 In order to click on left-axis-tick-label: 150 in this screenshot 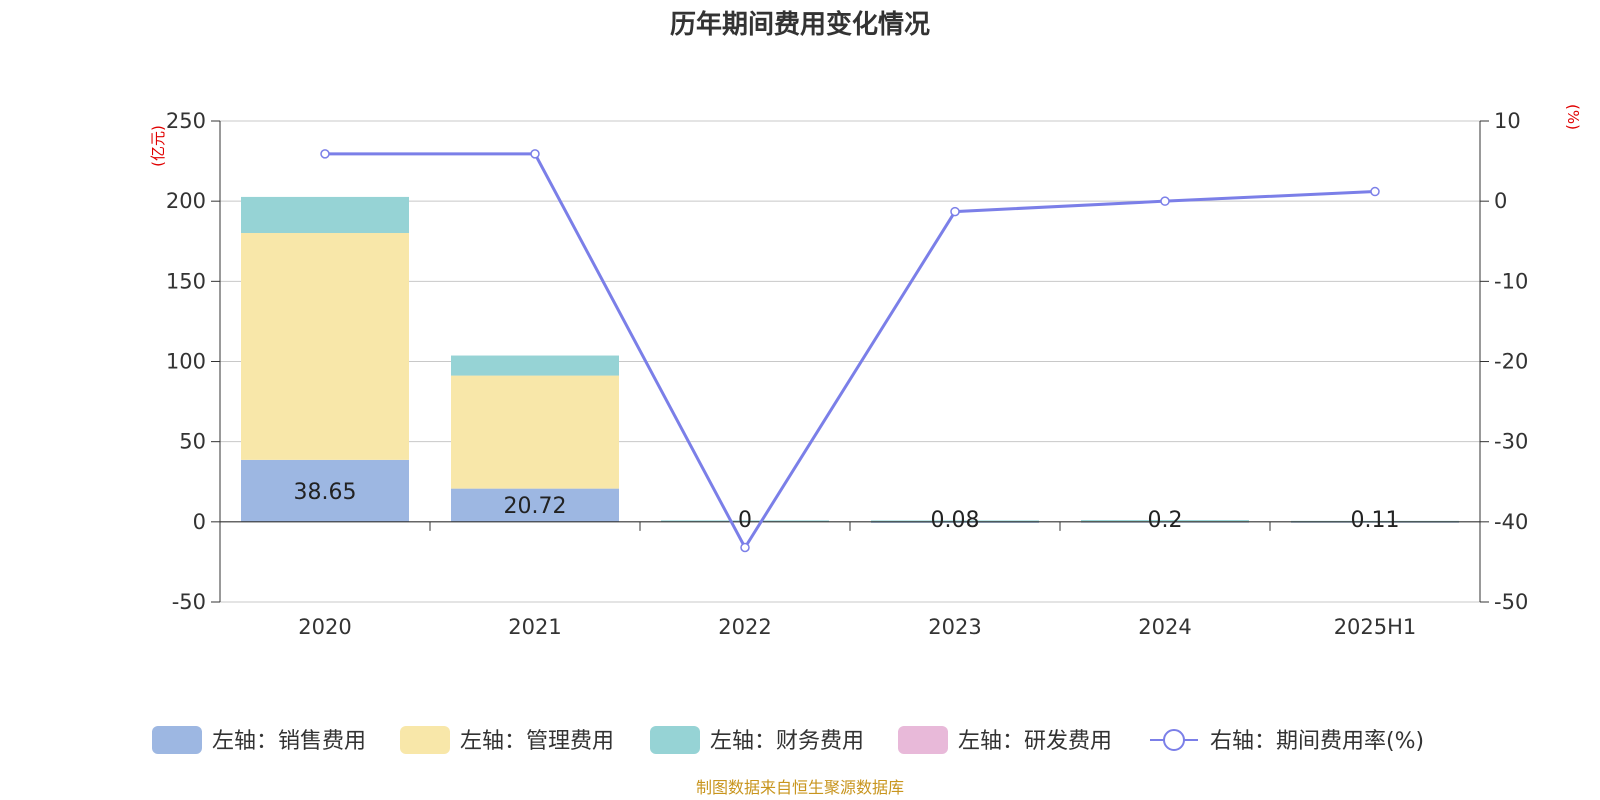, I will do `click(186, 281)`.